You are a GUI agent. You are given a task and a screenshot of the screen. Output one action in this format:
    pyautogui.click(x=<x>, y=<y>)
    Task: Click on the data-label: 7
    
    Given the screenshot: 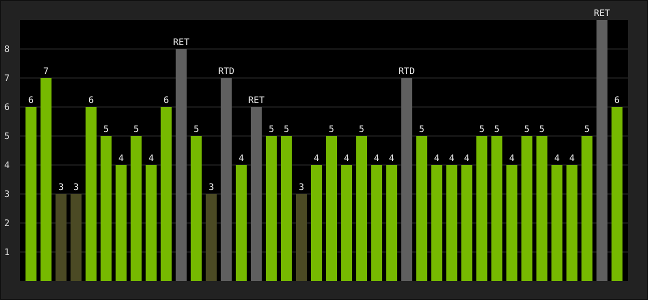 What is the action you would take?
    pyautogui.click(x=46, y=72)
    